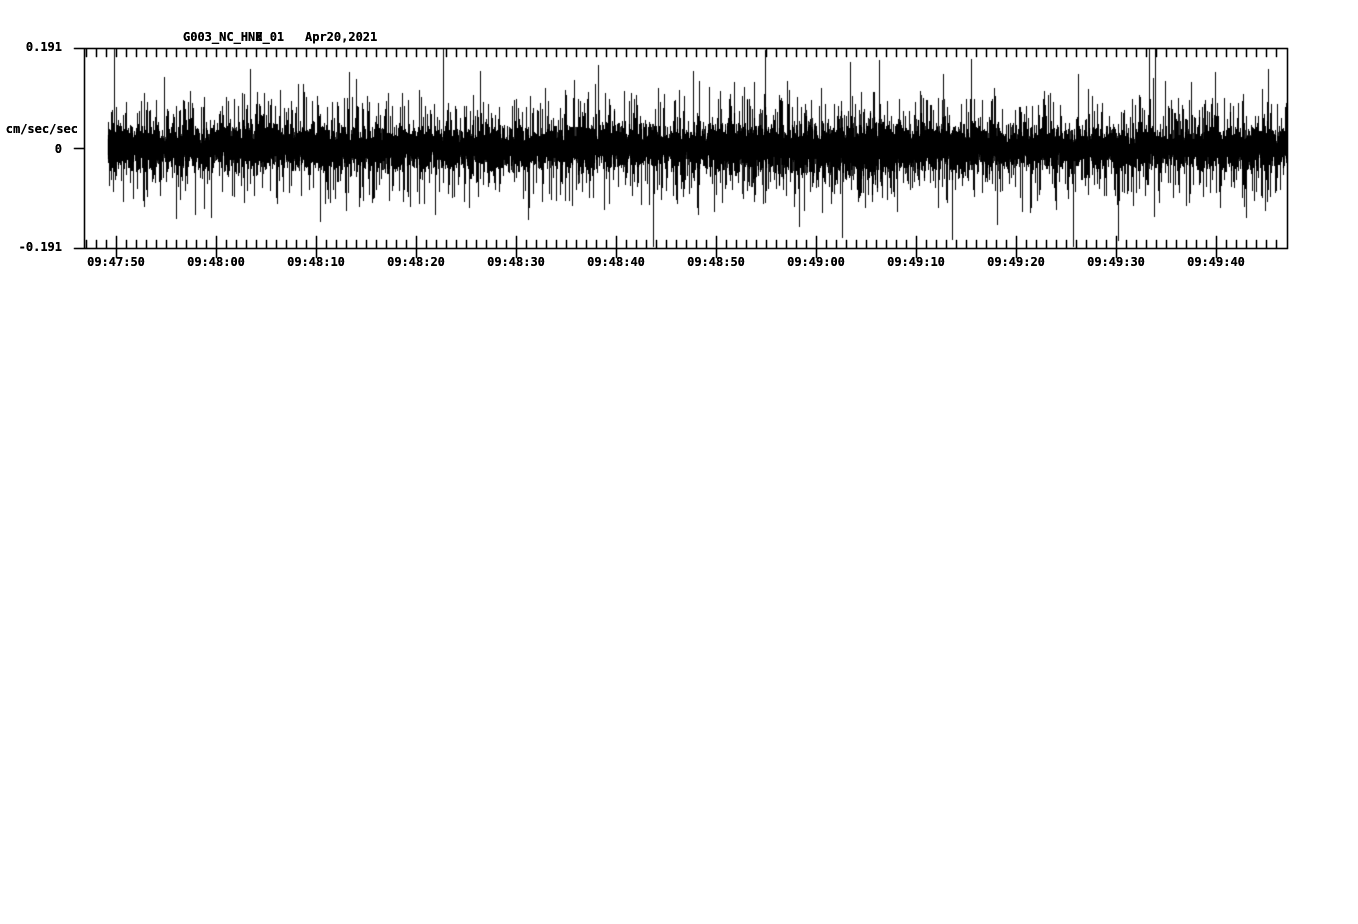 This screenshot has width=1358, height=924. Describe the element at coordinates (41, 129) in the screenshot. I see `y-axis-units-label: cm/sec/sec` at that location.